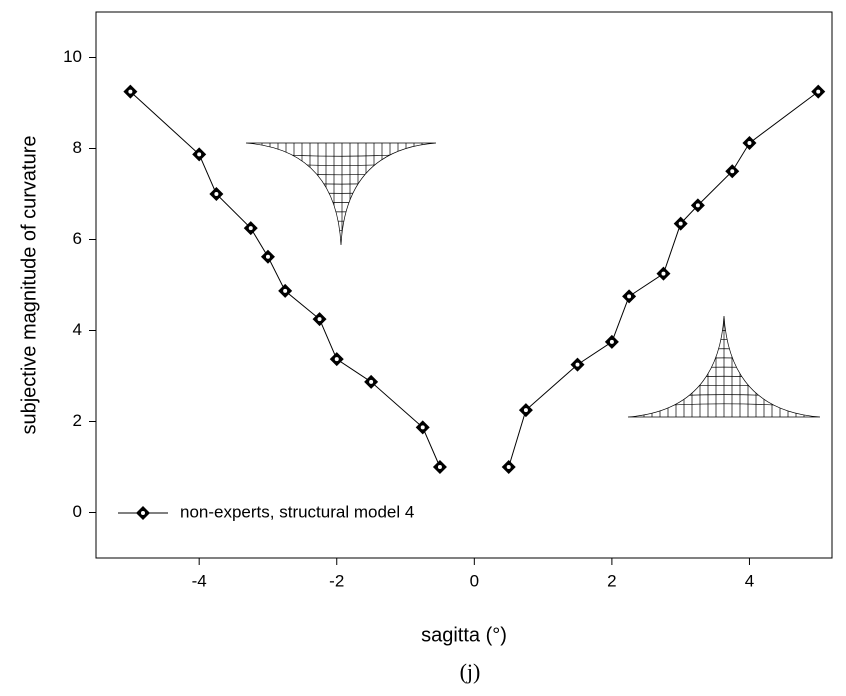  What do you see at coordinates (297, 511) in the screenshot?
I see `legend-label: non-experts, structural model 4` at bounding box center [297, 511].